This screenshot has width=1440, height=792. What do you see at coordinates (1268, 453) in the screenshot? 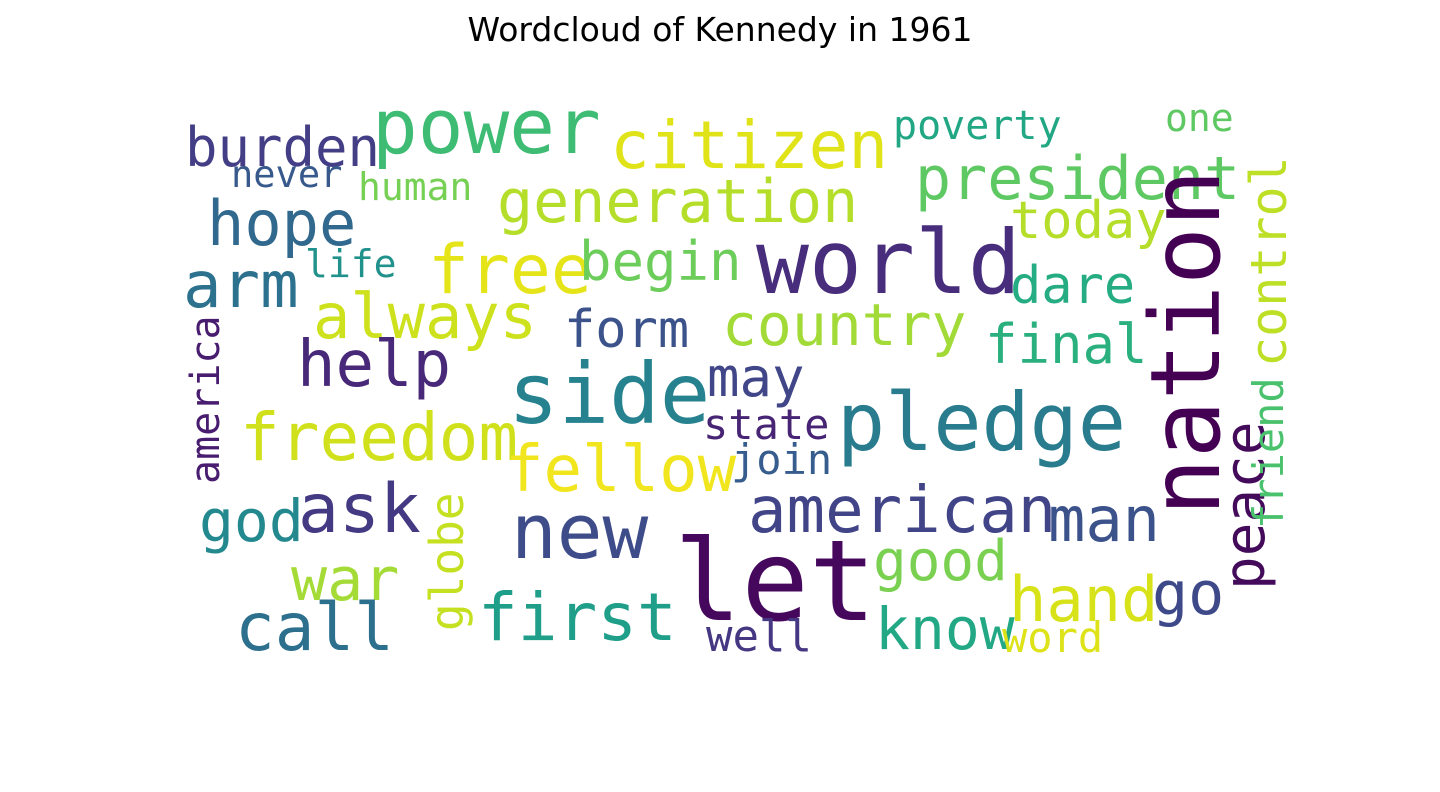
I see `word-friend: friend` at bounding box center [1268, 453].